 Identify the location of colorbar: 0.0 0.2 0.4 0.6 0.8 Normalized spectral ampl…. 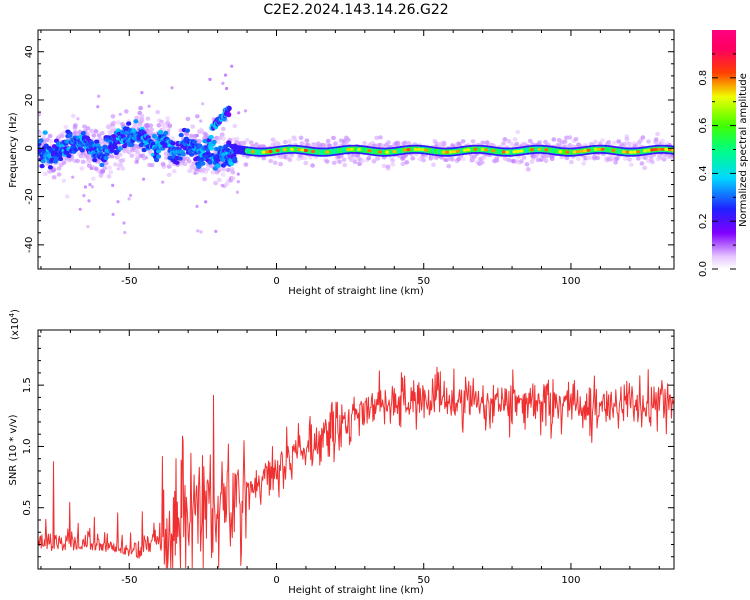
(723, 153).